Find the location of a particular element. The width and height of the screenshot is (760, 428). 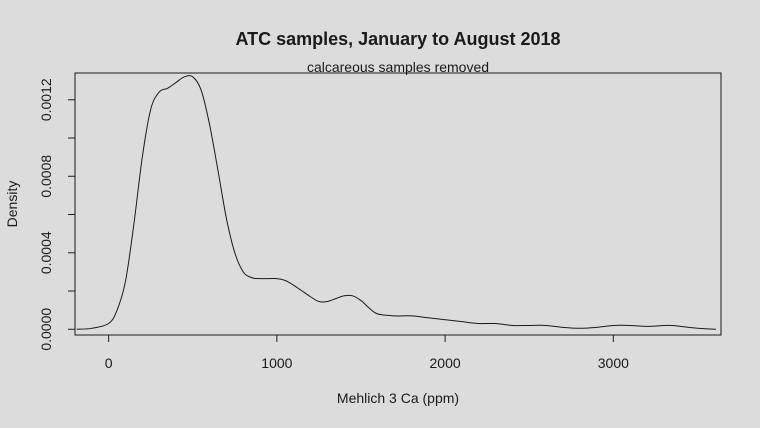

y-axis-label: Density is located at coordinates (12, 204).